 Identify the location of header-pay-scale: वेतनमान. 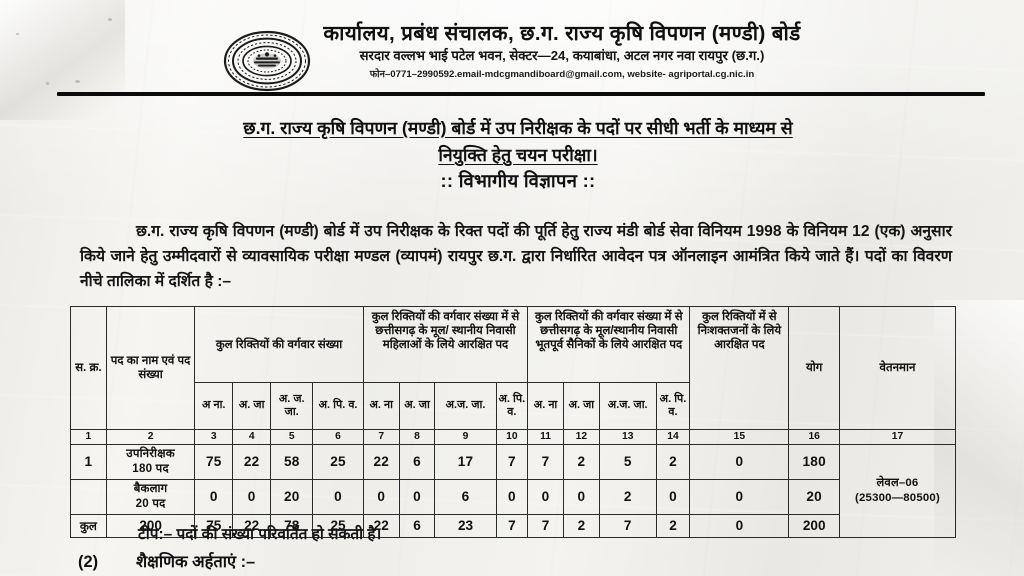
(897, 368).